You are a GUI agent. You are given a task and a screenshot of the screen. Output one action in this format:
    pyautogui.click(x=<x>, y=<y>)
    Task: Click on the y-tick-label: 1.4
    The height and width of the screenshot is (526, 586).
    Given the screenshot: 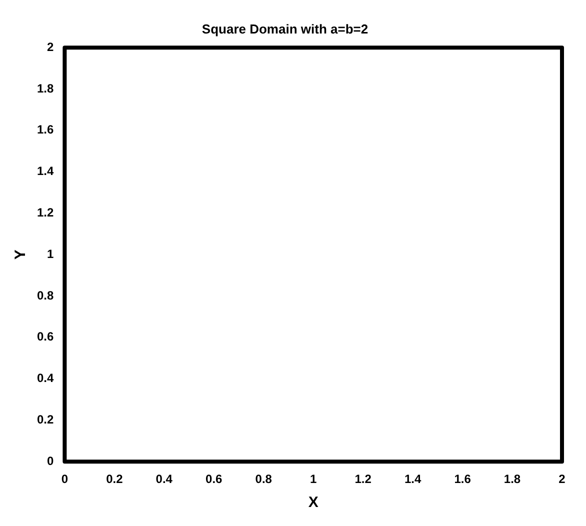 What is the action you would take?
    pyautogui.click(x=45, y=171)
    